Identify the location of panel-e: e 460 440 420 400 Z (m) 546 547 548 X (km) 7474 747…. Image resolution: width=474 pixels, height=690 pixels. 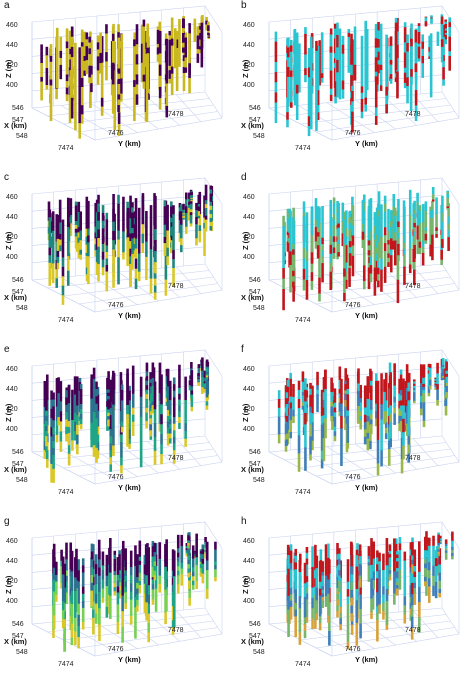
(118, 430).